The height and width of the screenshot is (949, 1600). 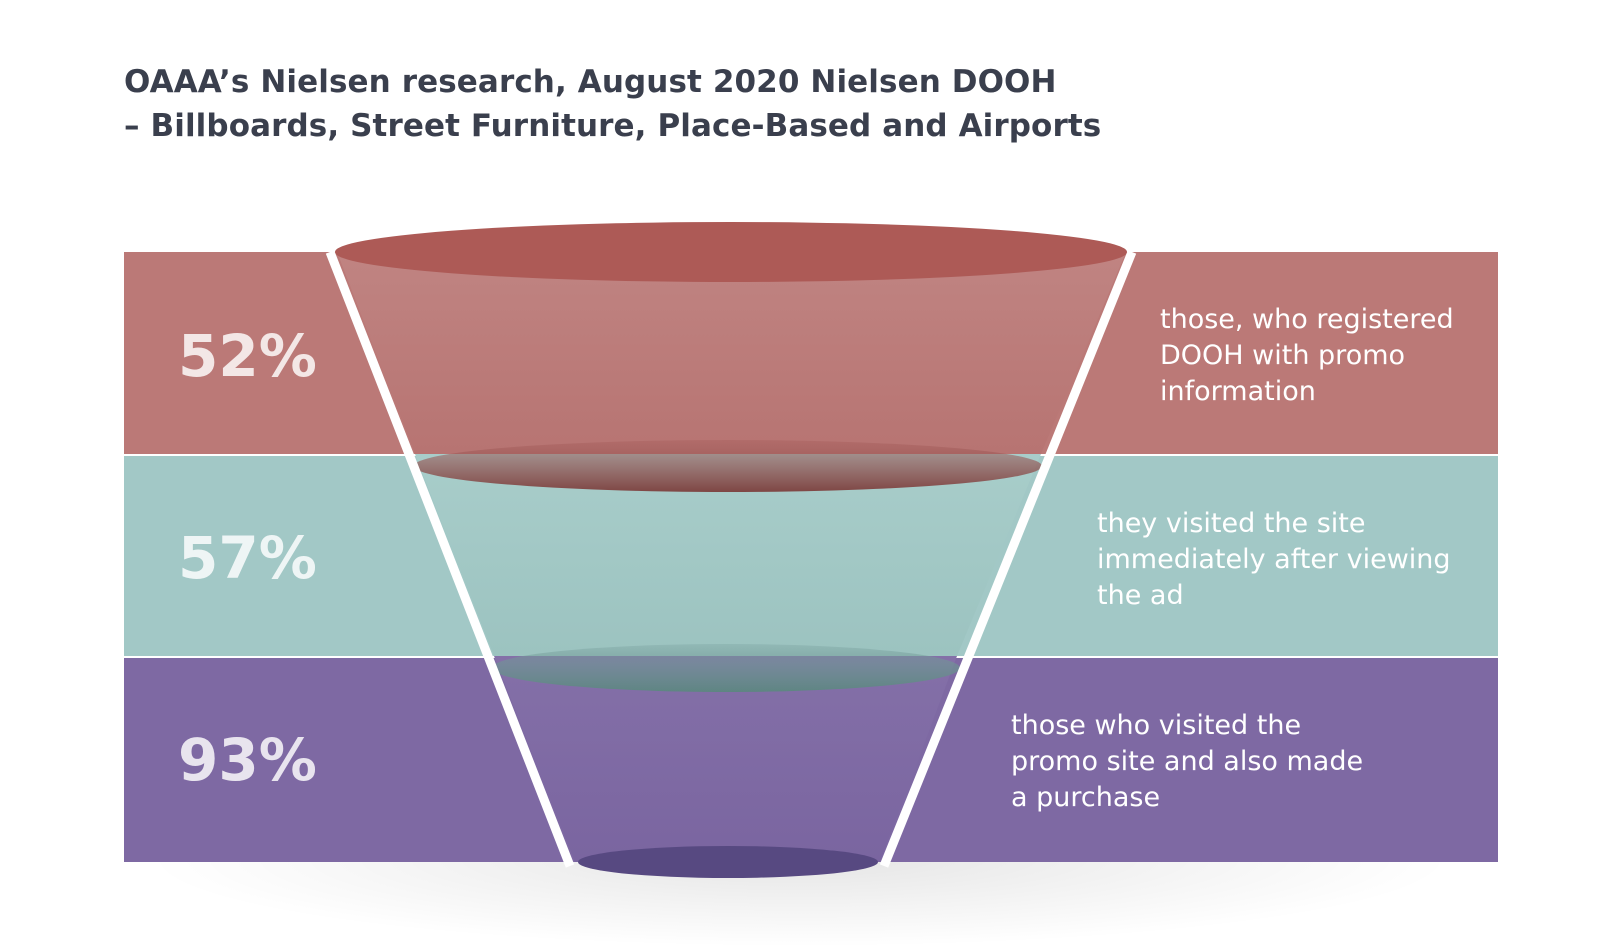 I want to click on stage-1-description-line: information, so click(x=1238, y=391).